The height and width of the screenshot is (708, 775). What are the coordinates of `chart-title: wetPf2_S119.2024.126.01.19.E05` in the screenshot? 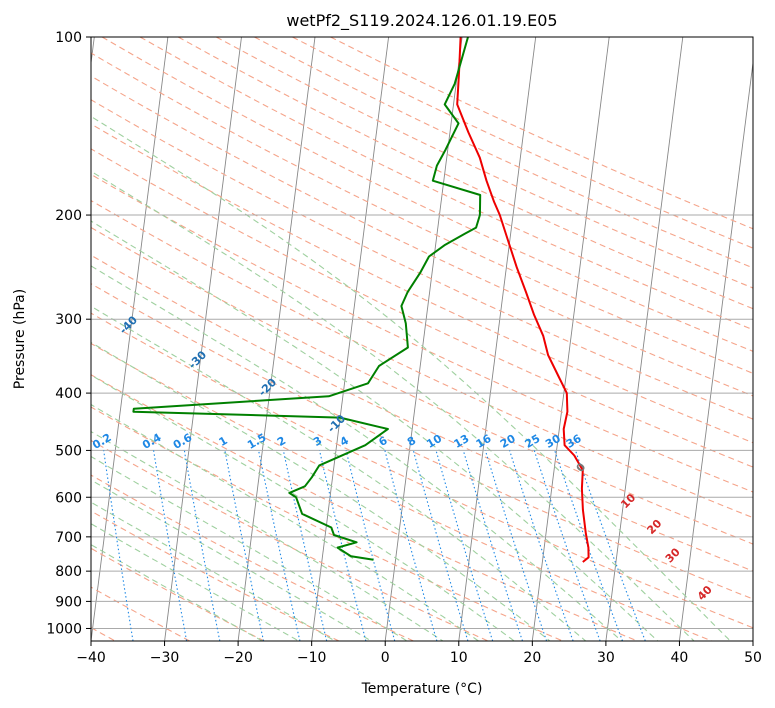 It's located at (421, 21).